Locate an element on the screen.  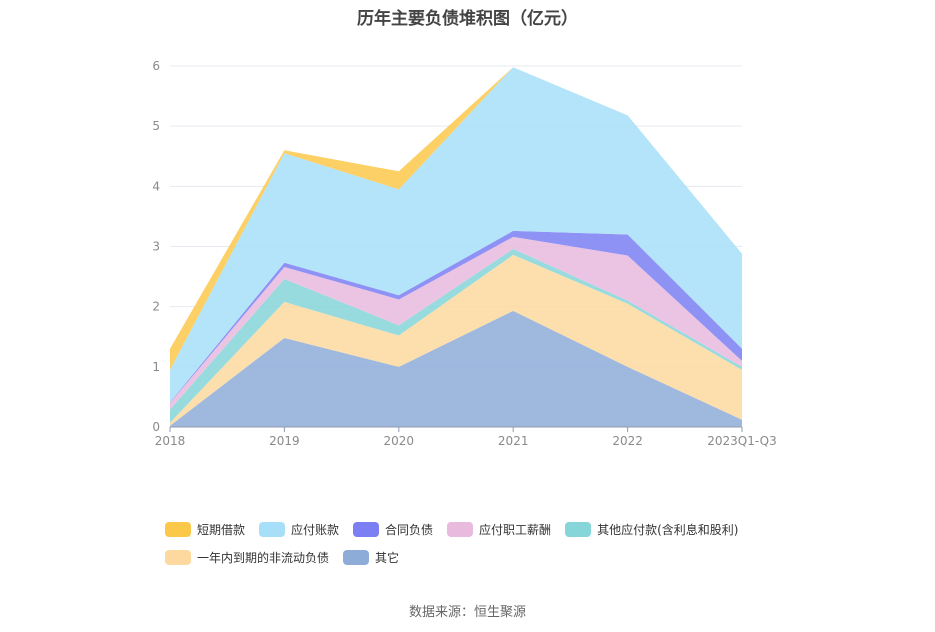
legend-item: 短期借款 is located at coordinates (205, 529).